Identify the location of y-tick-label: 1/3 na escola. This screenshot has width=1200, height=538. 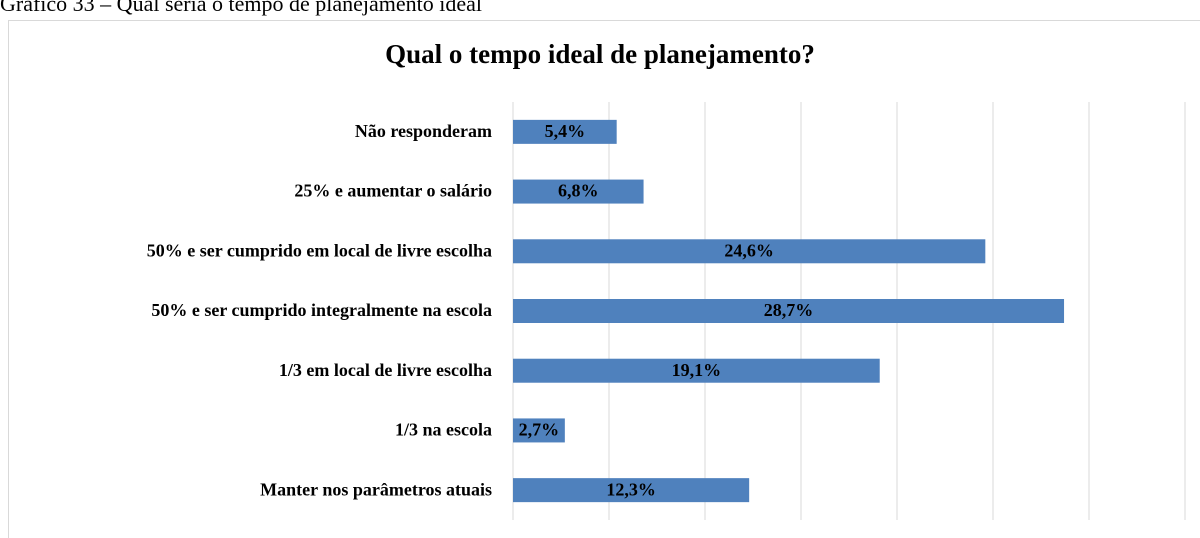
(443, 430).